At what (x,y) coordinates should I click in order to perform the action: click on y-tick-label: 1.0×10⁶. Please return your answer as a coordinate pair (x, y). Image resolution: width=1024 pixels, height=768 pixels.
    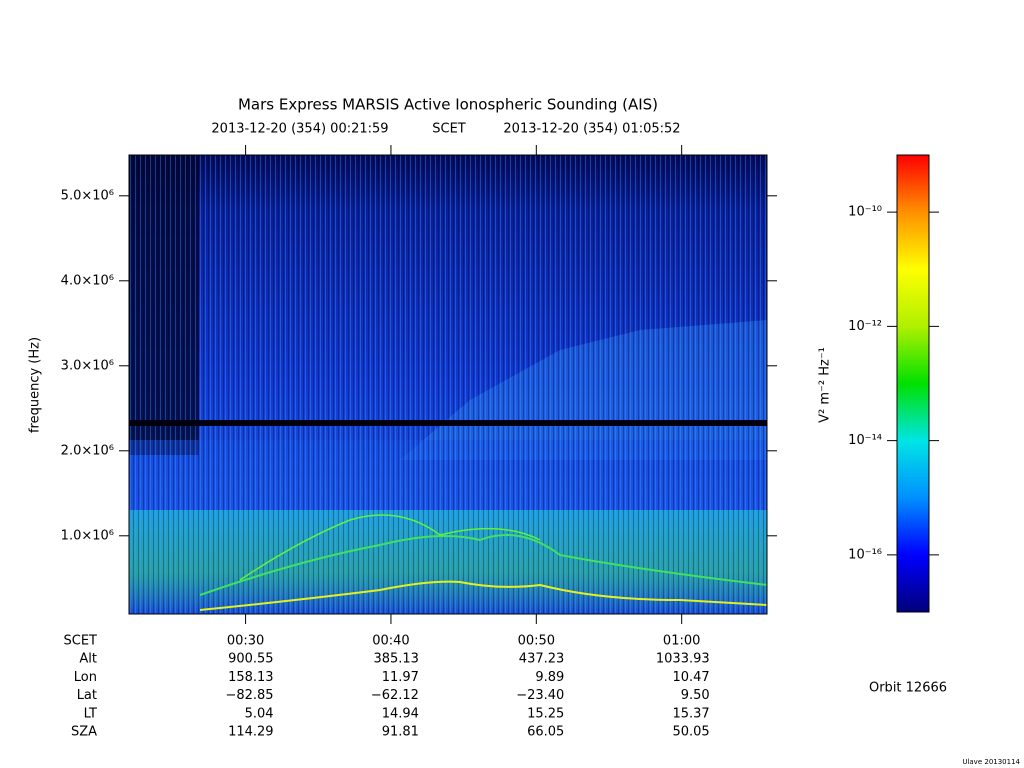
    Looking at the image, I should click on (87, 535).